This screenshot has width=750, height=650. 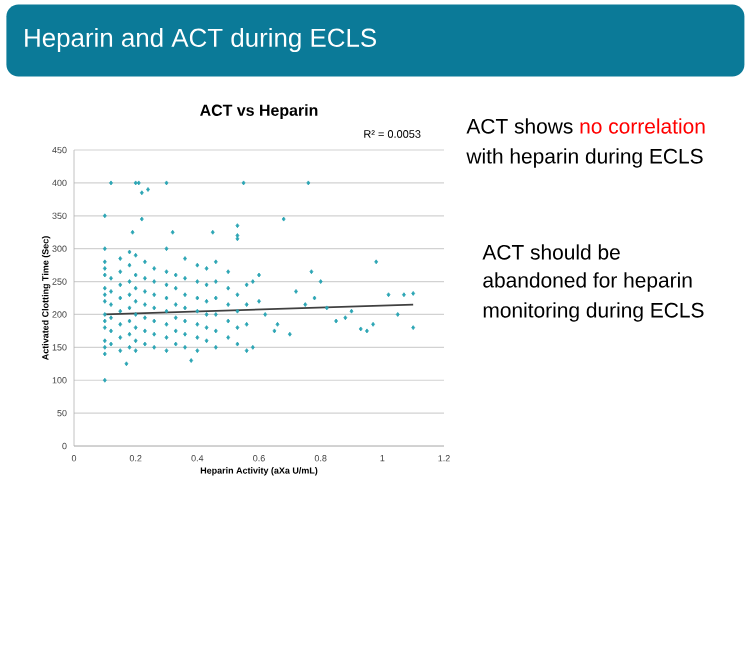 I want to click on text: with heparin during ECLS, so click(x=584, y=158).